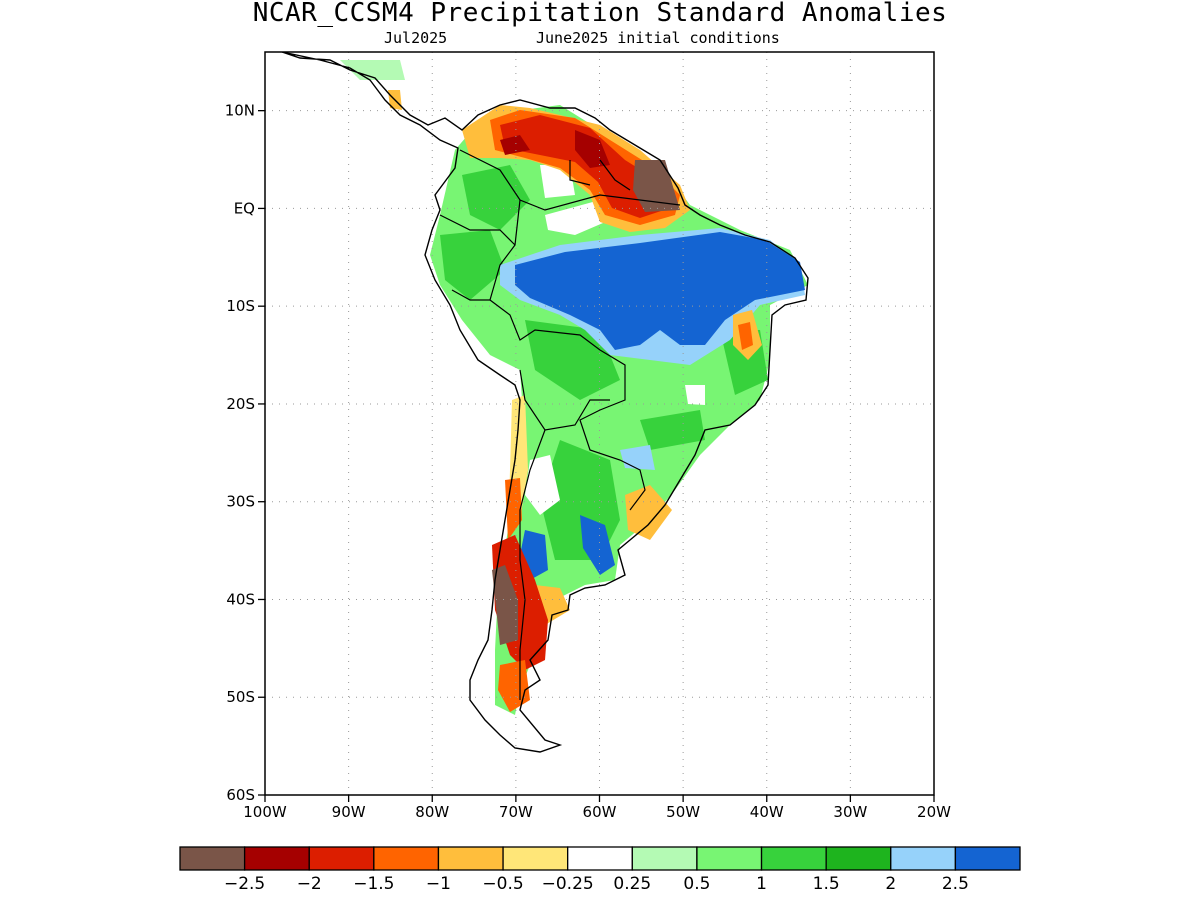 Image resolution: width=1200 pixels, height=900 pixels. I want to click on colorbar-label: 2.5, so click(955, 884).